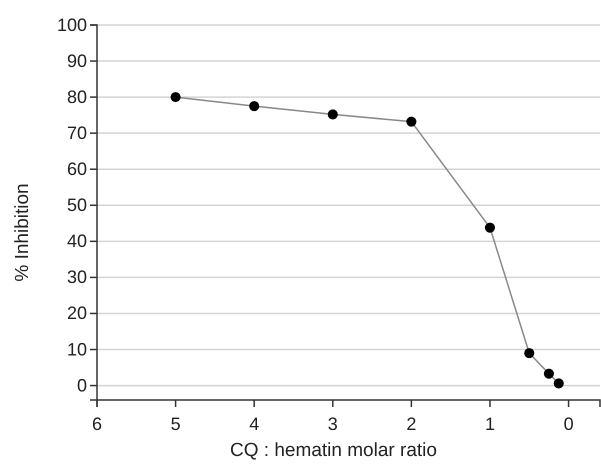 Image resolution: width=601 pixels, height=466 pixels. What do you see at coordinates (569, 424) in the screenshot?
I see `x-tick-label: 0` at bounding box center [569, 424].